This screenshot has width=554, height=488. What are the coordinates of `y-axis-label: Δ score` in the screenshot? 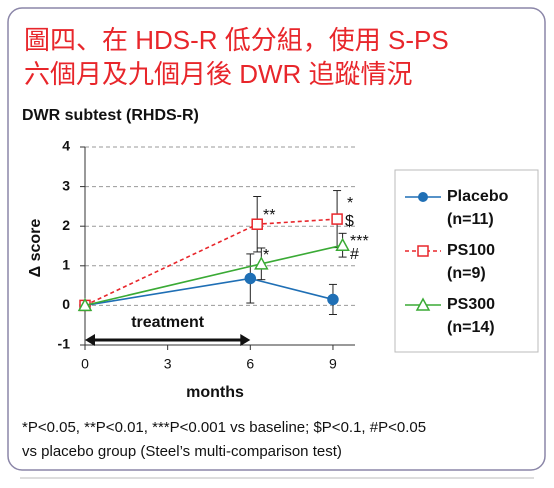 It's located at (35, 248).